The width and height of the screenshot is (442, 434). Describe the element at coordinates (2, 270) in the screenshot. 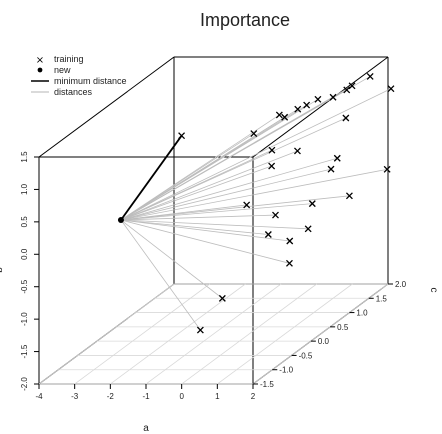

I see `z-axis-label: b` at that location.